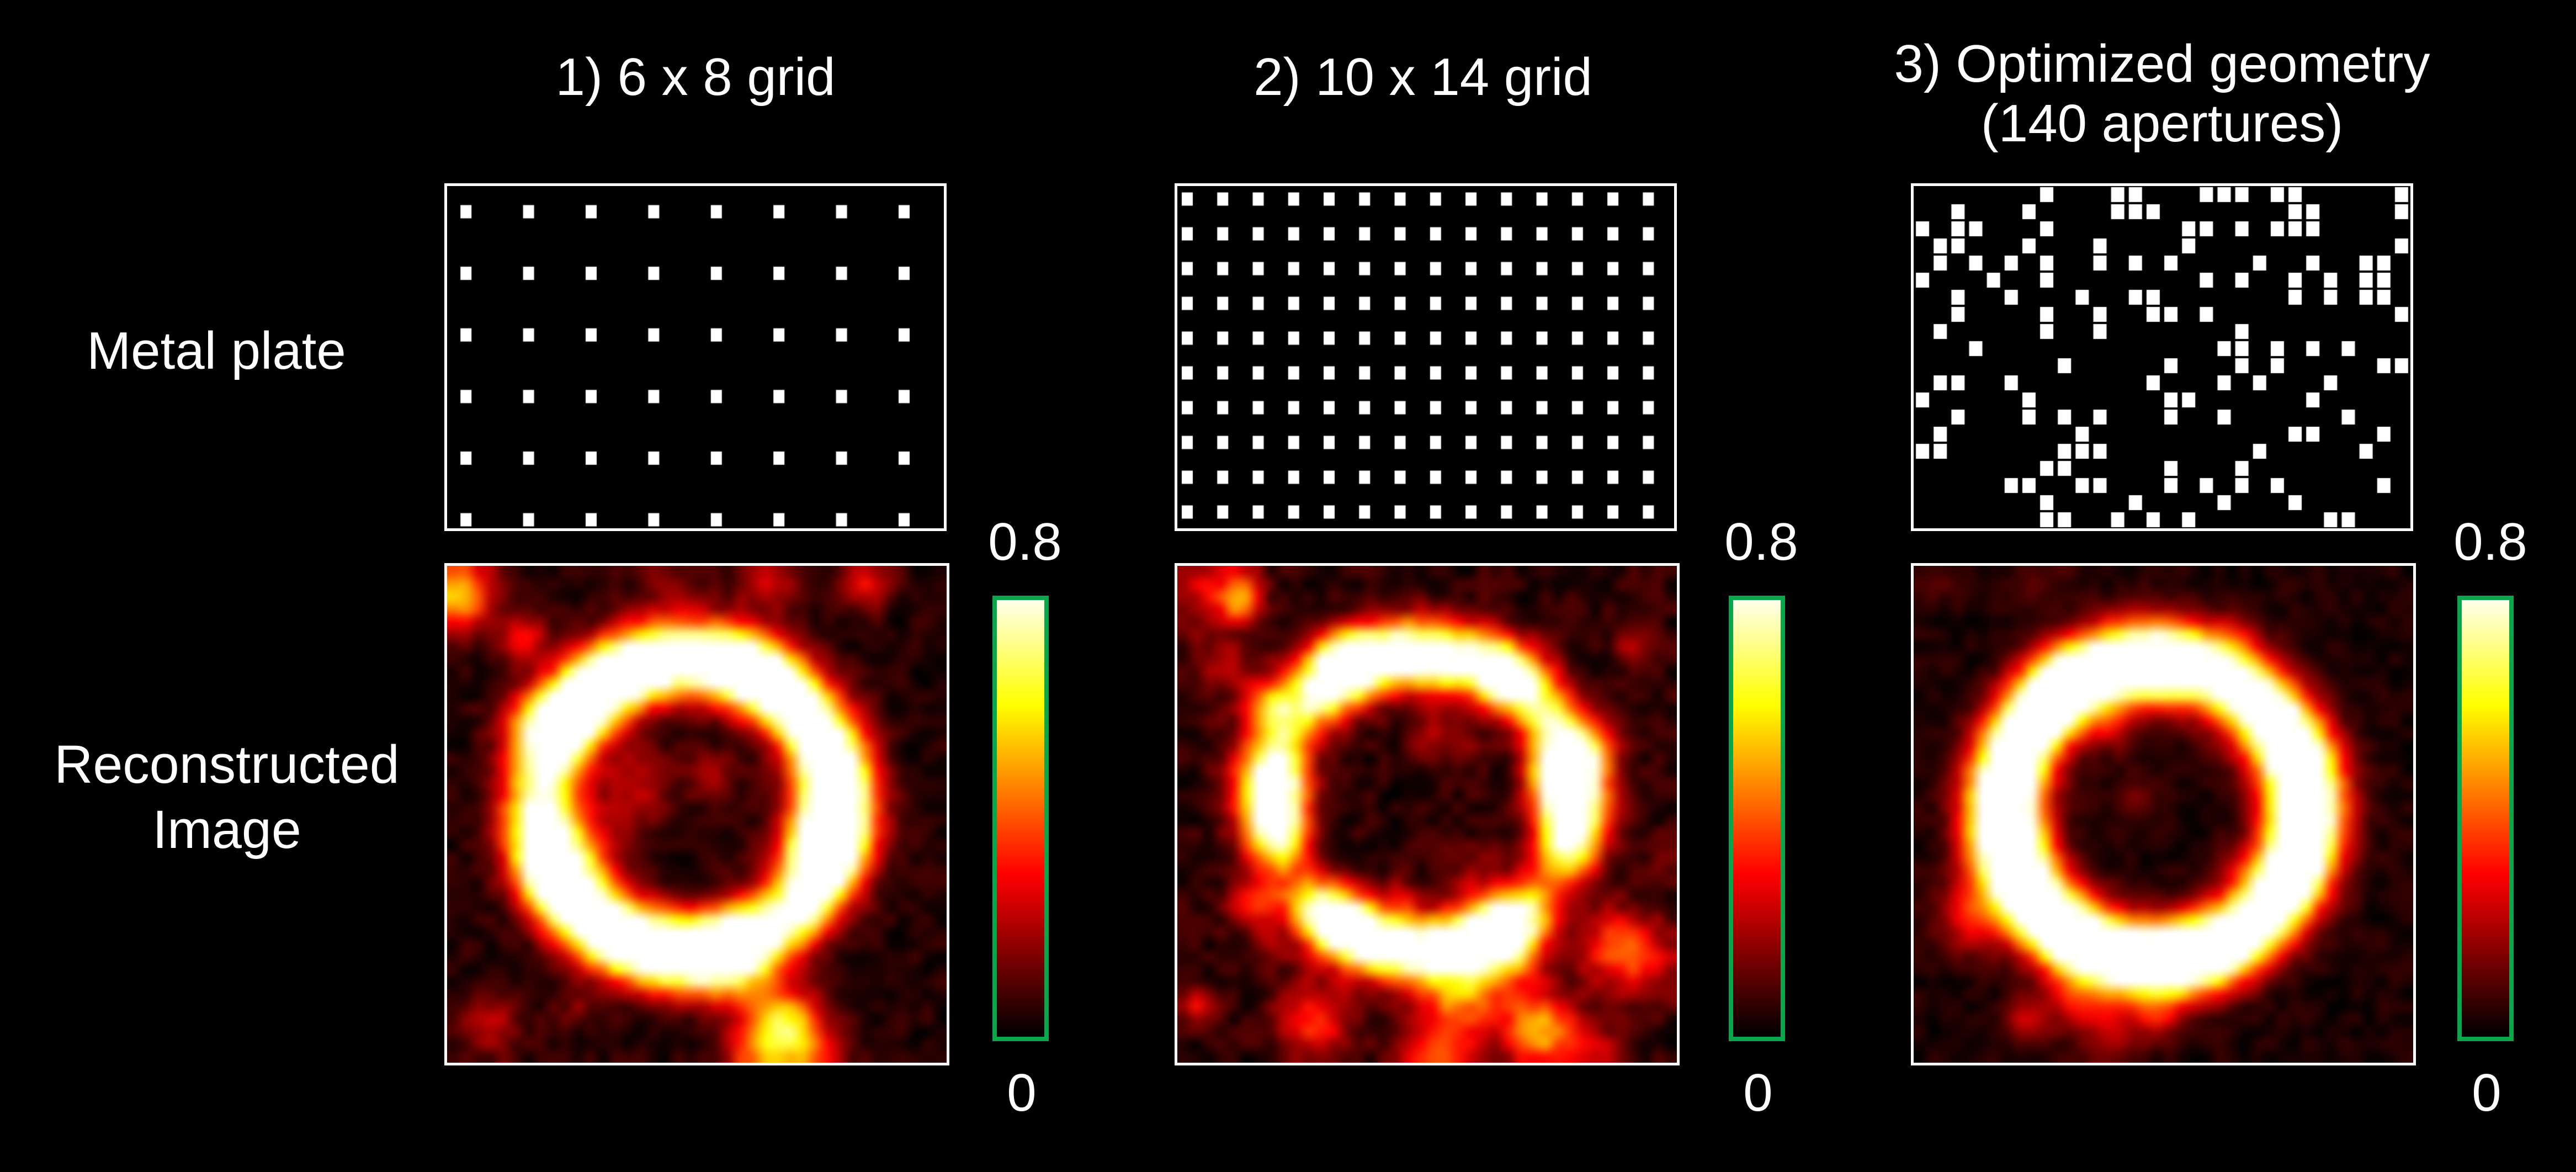 This screenshot has height=1172, width=2576. Describe the element at coordinates (1758, 1092) in the screenshot. I see `colorbar-2-min-label: 0` at that location.